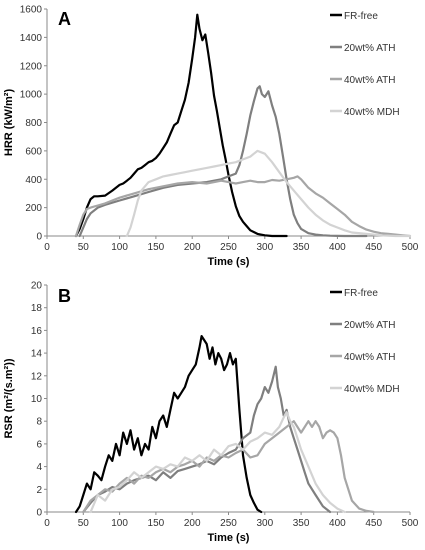 The height and width of the screenshot is (550, 425). Describe the element at coordinates (37, 376) in the screenshot. I see `y-tick-label: 12` at that location.